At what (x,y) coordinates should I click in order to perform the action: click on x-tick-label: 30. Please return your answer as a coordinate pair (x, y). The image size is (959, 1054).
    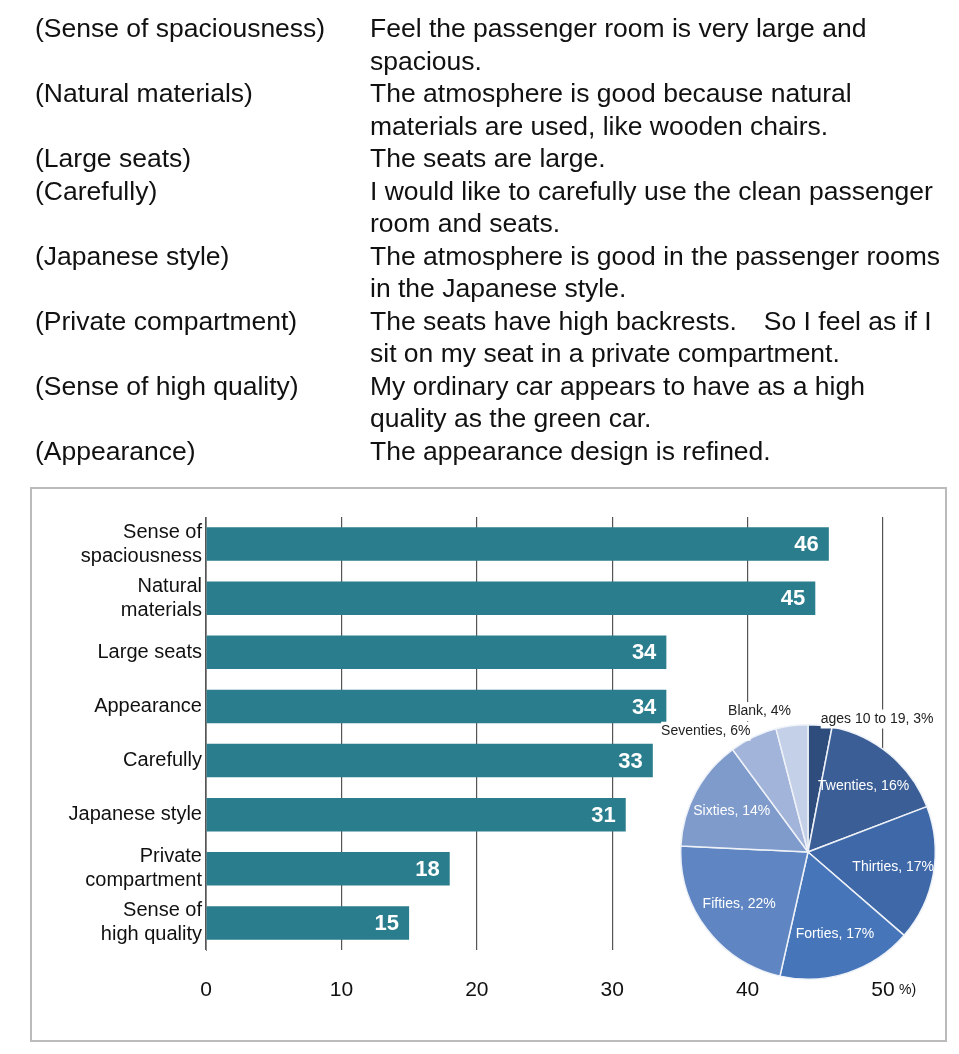
    Looking at the image, I should click on (612, 989).